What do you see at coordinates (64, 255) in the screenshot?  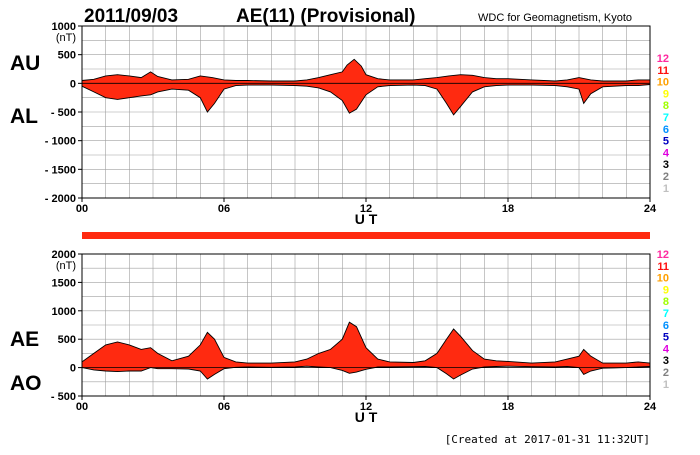 I see `y-tick-label: 2000` at bounding box center [64, 255].